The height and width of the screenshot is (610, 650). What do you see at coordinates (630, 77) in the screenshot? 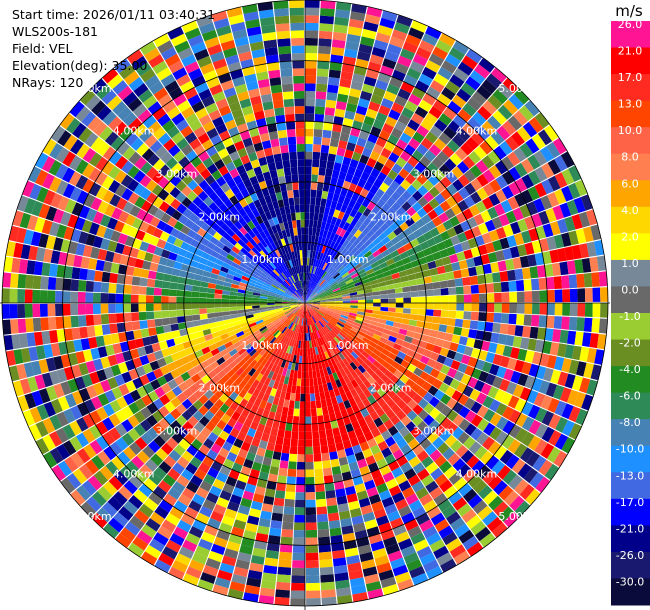
I see `colorbar-tick-label: 17.0` at bounding box center [630, 77].